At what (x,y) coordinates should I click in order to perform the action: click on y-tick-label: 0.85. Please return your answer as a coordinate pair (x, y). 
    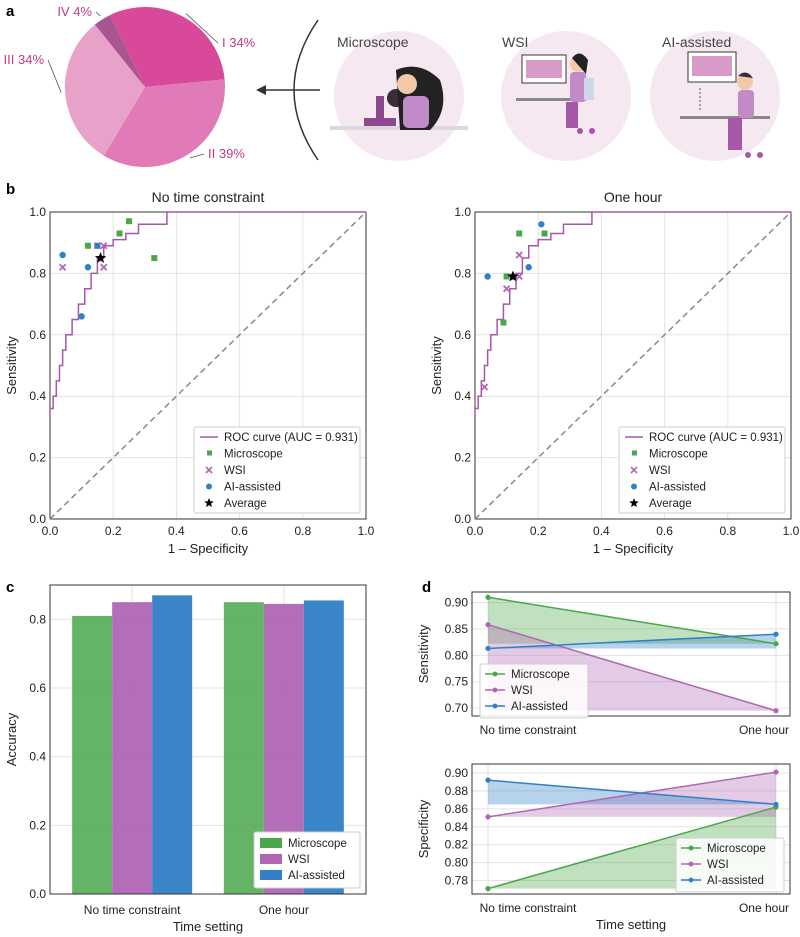
    Looking at the image, I should click on (457, 629).